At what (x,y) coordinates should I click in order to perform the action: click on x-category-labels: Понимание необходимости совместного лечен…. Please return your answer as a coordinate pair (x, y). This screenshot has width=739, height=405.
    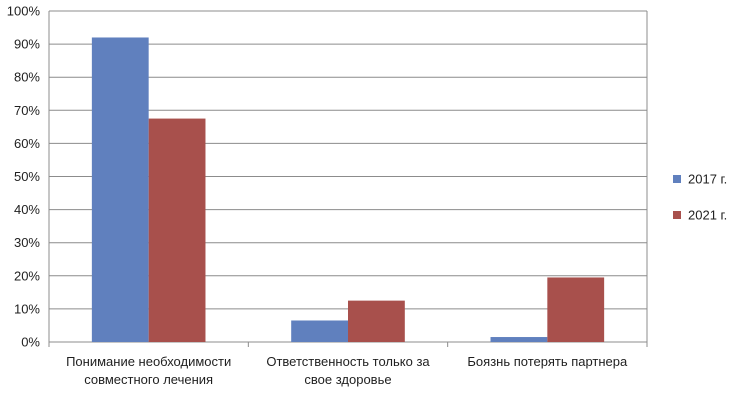
    Looking at the image, I should click on (347, 370).